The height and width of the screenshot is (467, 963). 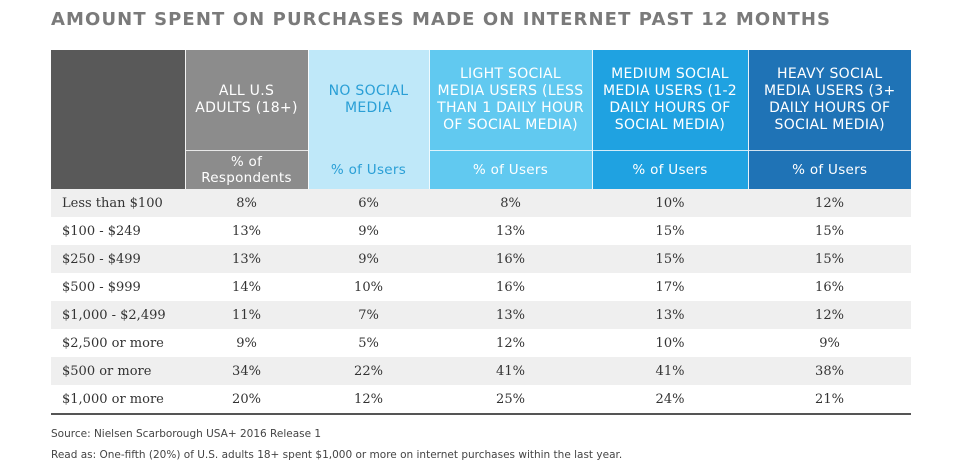 I want to click on row-label: $100 - $249, so click(x=118, y=231).